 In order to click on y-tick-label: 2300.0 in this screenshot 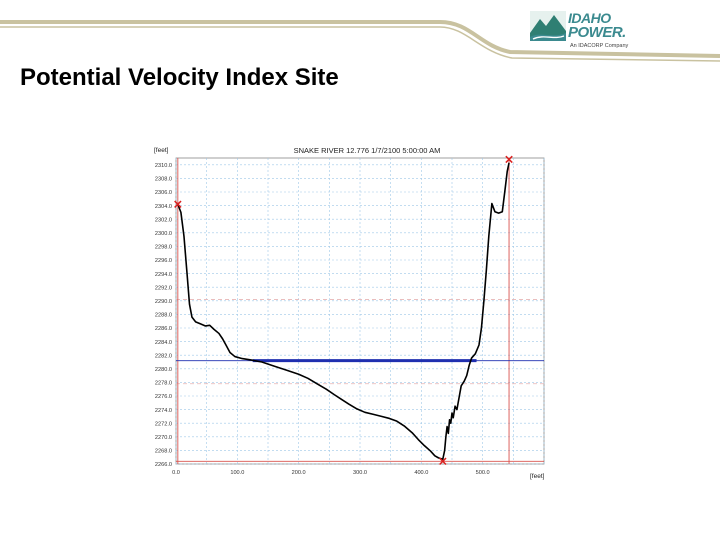, I will do `click(163, 234)`.